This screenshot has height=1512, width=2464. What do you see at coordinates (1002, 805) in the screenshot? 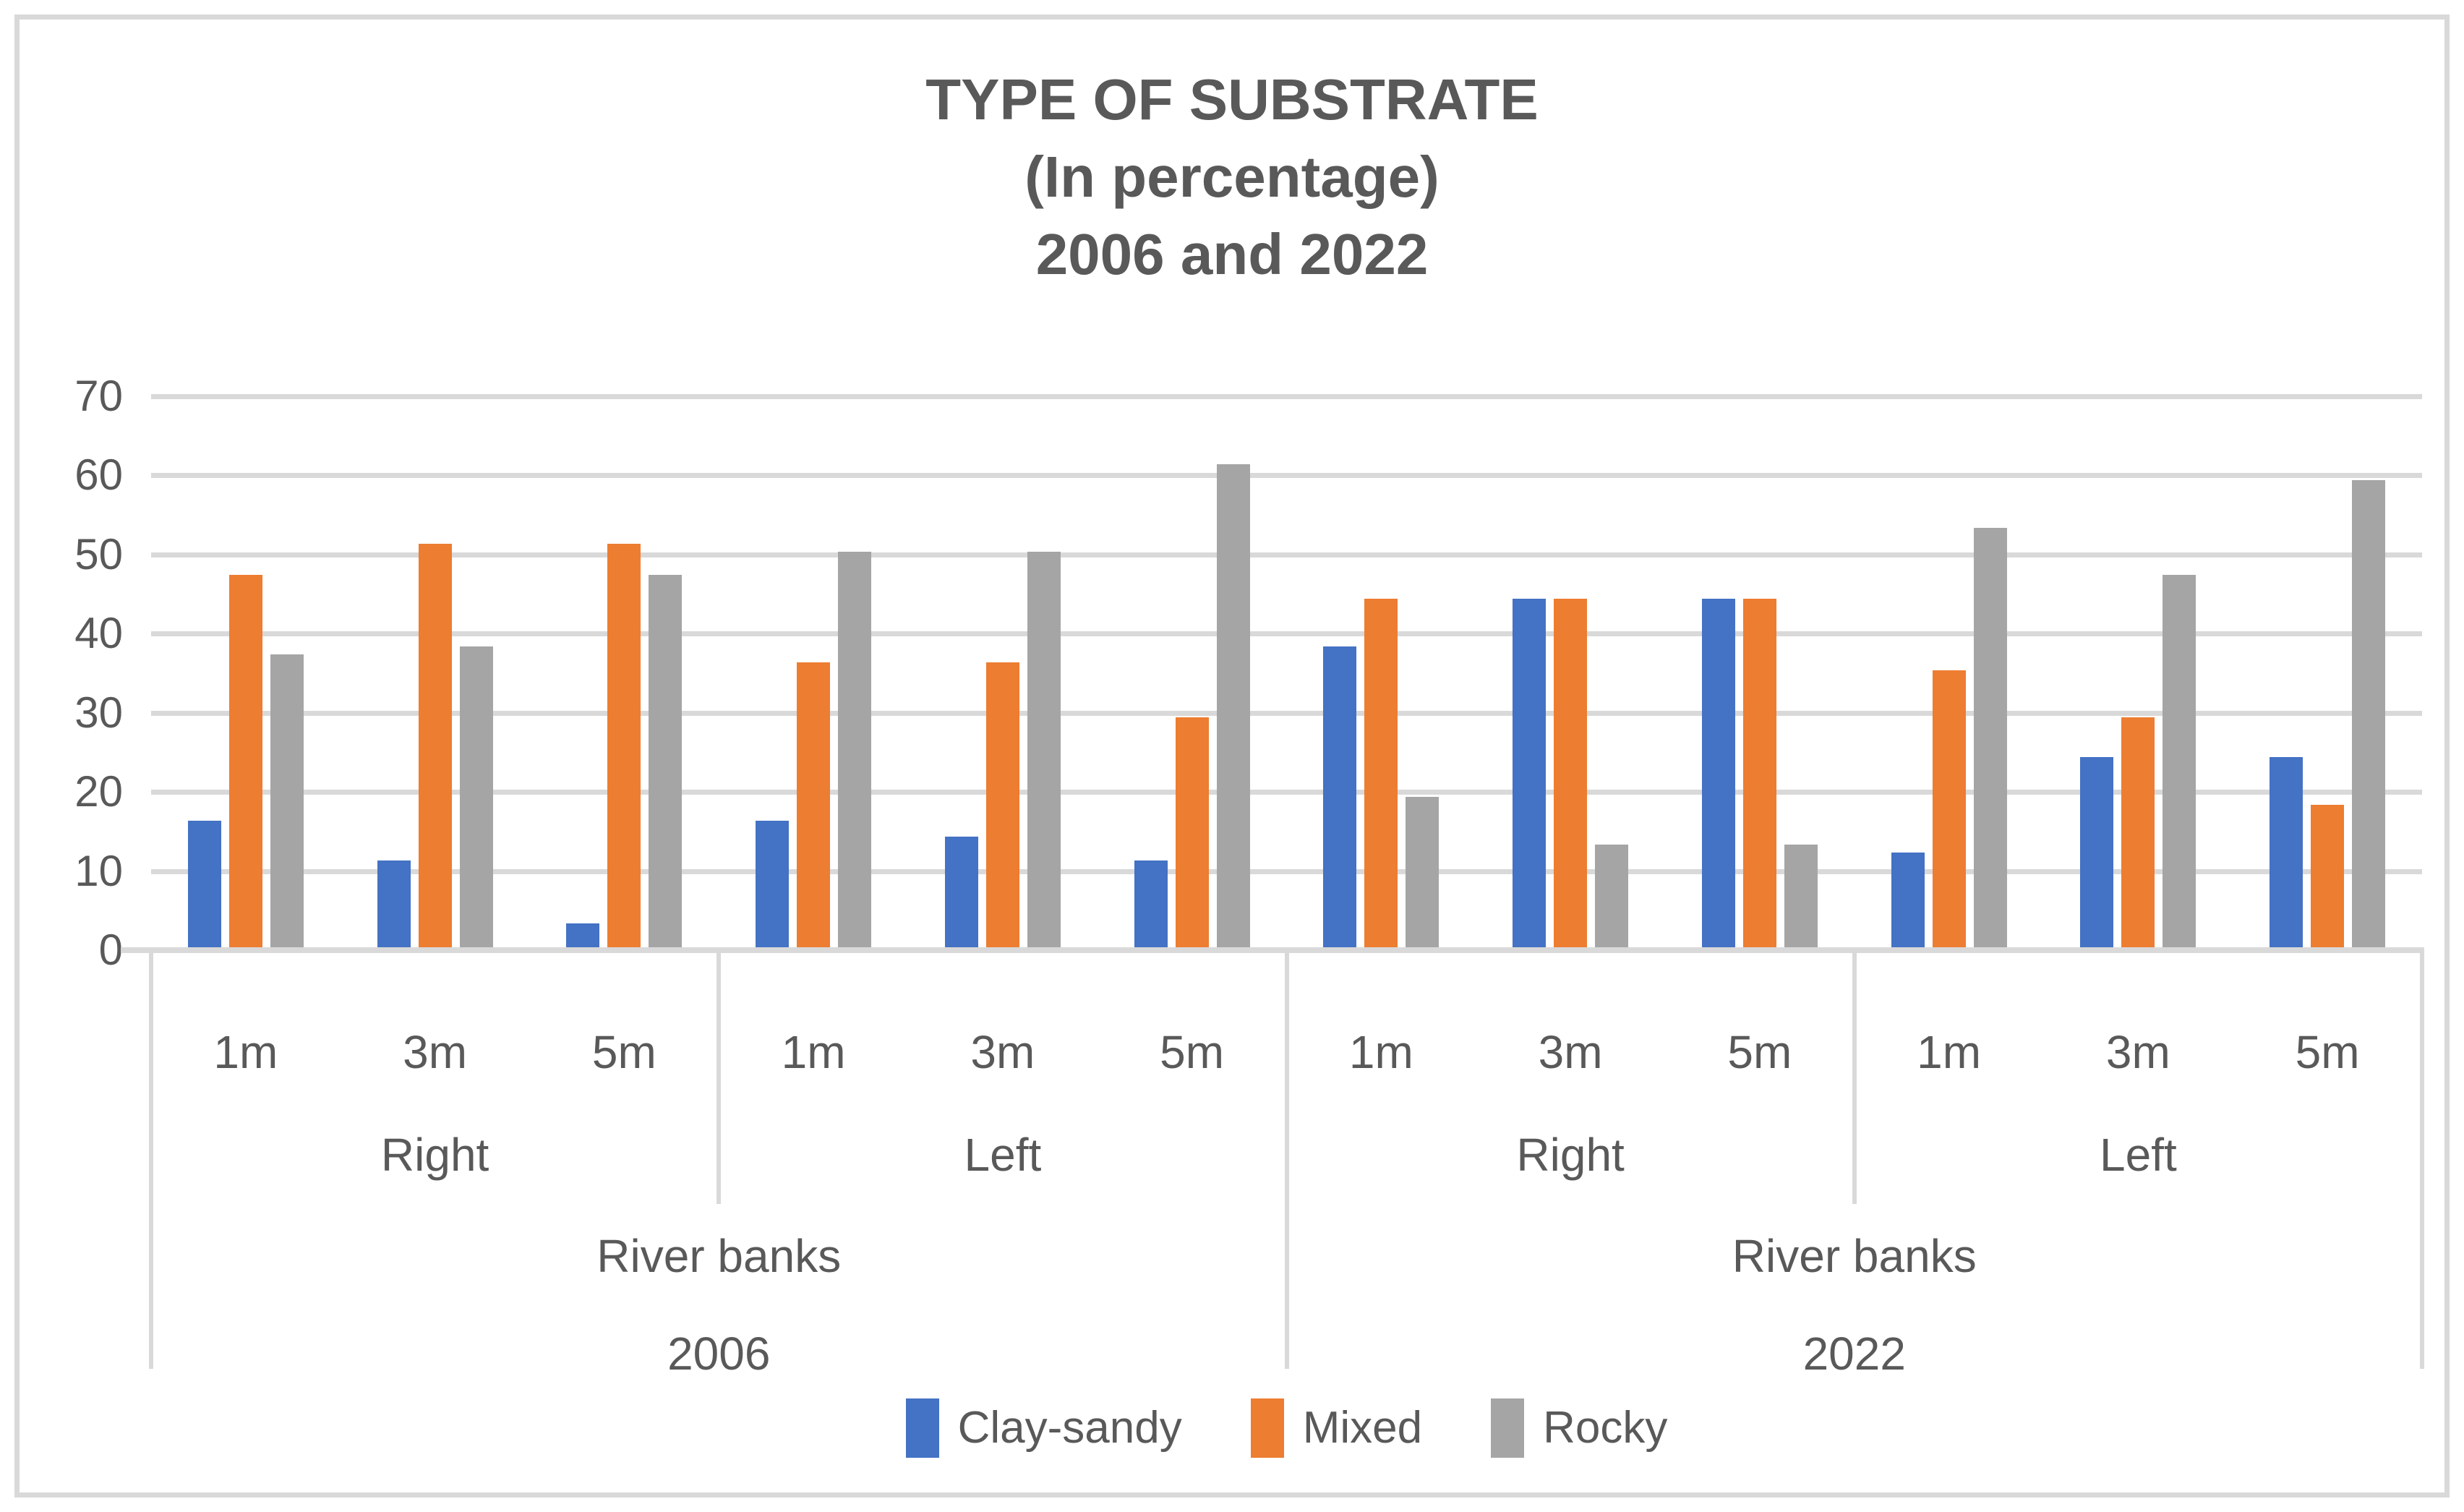
I see `bar-mixed-group5` at bounding box center [1002, 805].